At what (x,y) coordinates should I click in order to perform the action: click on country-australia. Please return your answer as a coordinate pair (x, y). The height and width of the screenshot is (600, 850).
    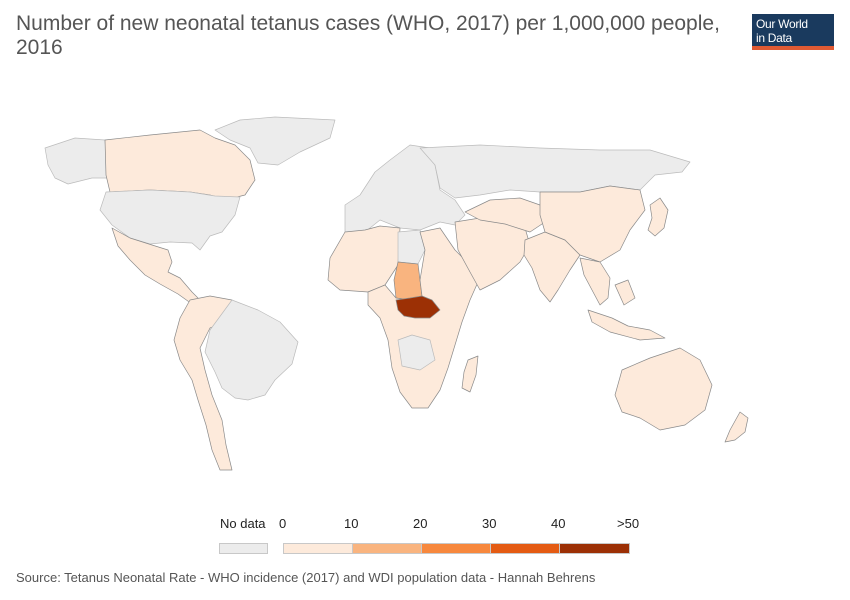
    Looking at the image, I should click on (663, 389).